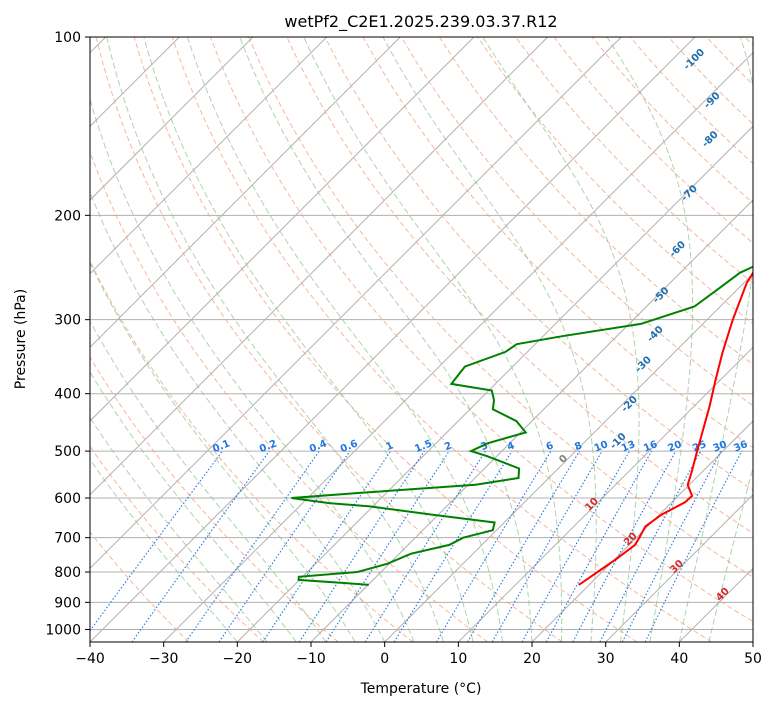  I want to click on y-tick-label: 900, so click(67, 603).